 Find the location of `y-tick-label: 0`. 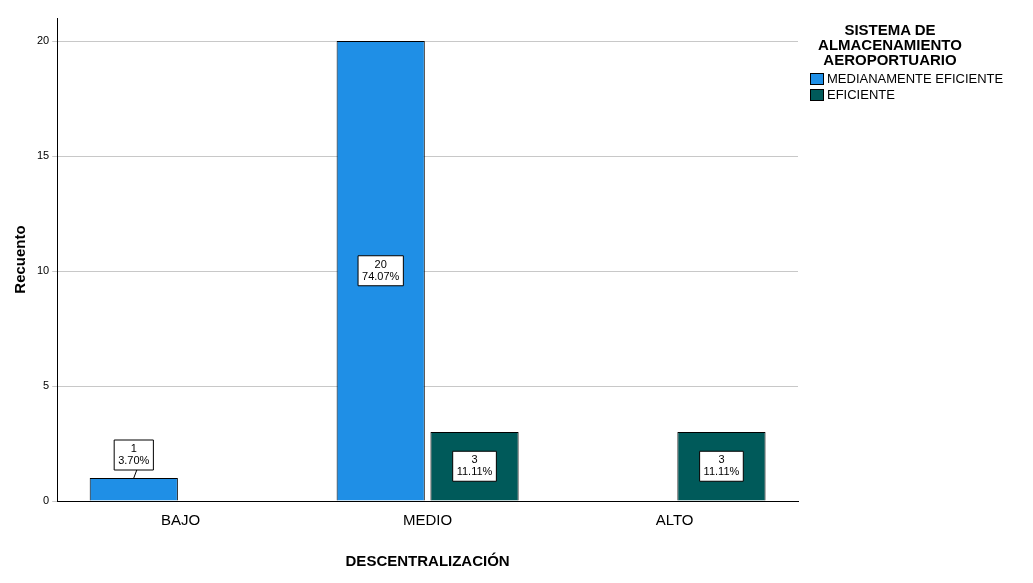

y-tick-label: 0 is located at coordinates (46, 500).